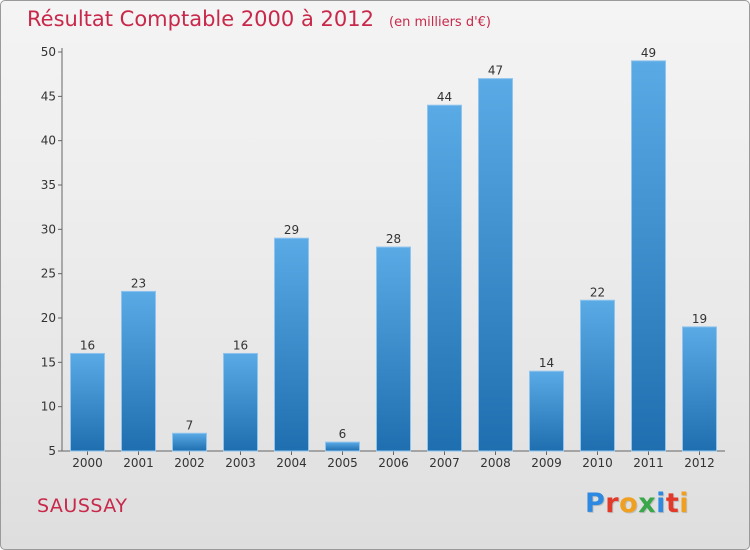 This screenshot has width=750, height=550. What do you see at coordinates (546, 463) in the screenshot?
I see `x-tick-label: 2009` at bounding box center [546, 463].